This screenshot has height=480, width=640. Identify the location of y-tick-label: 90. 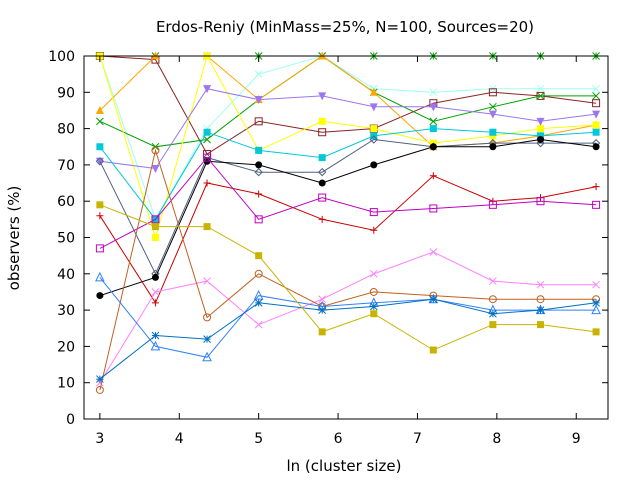
(66, 93).